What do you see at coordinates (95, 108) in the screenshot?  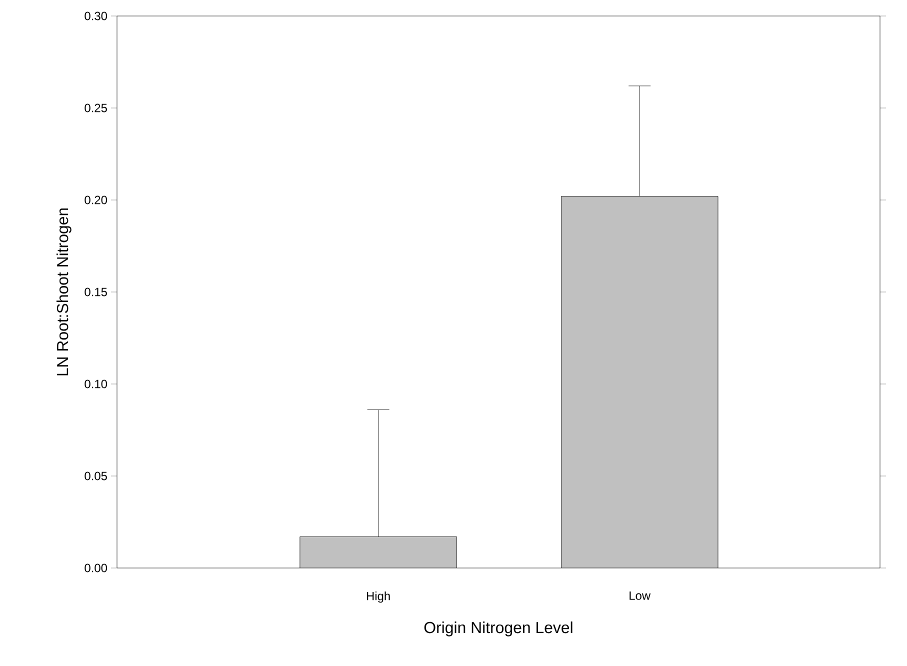 I see `y-tick-label: 0.25` at bounding box center [95, 108].